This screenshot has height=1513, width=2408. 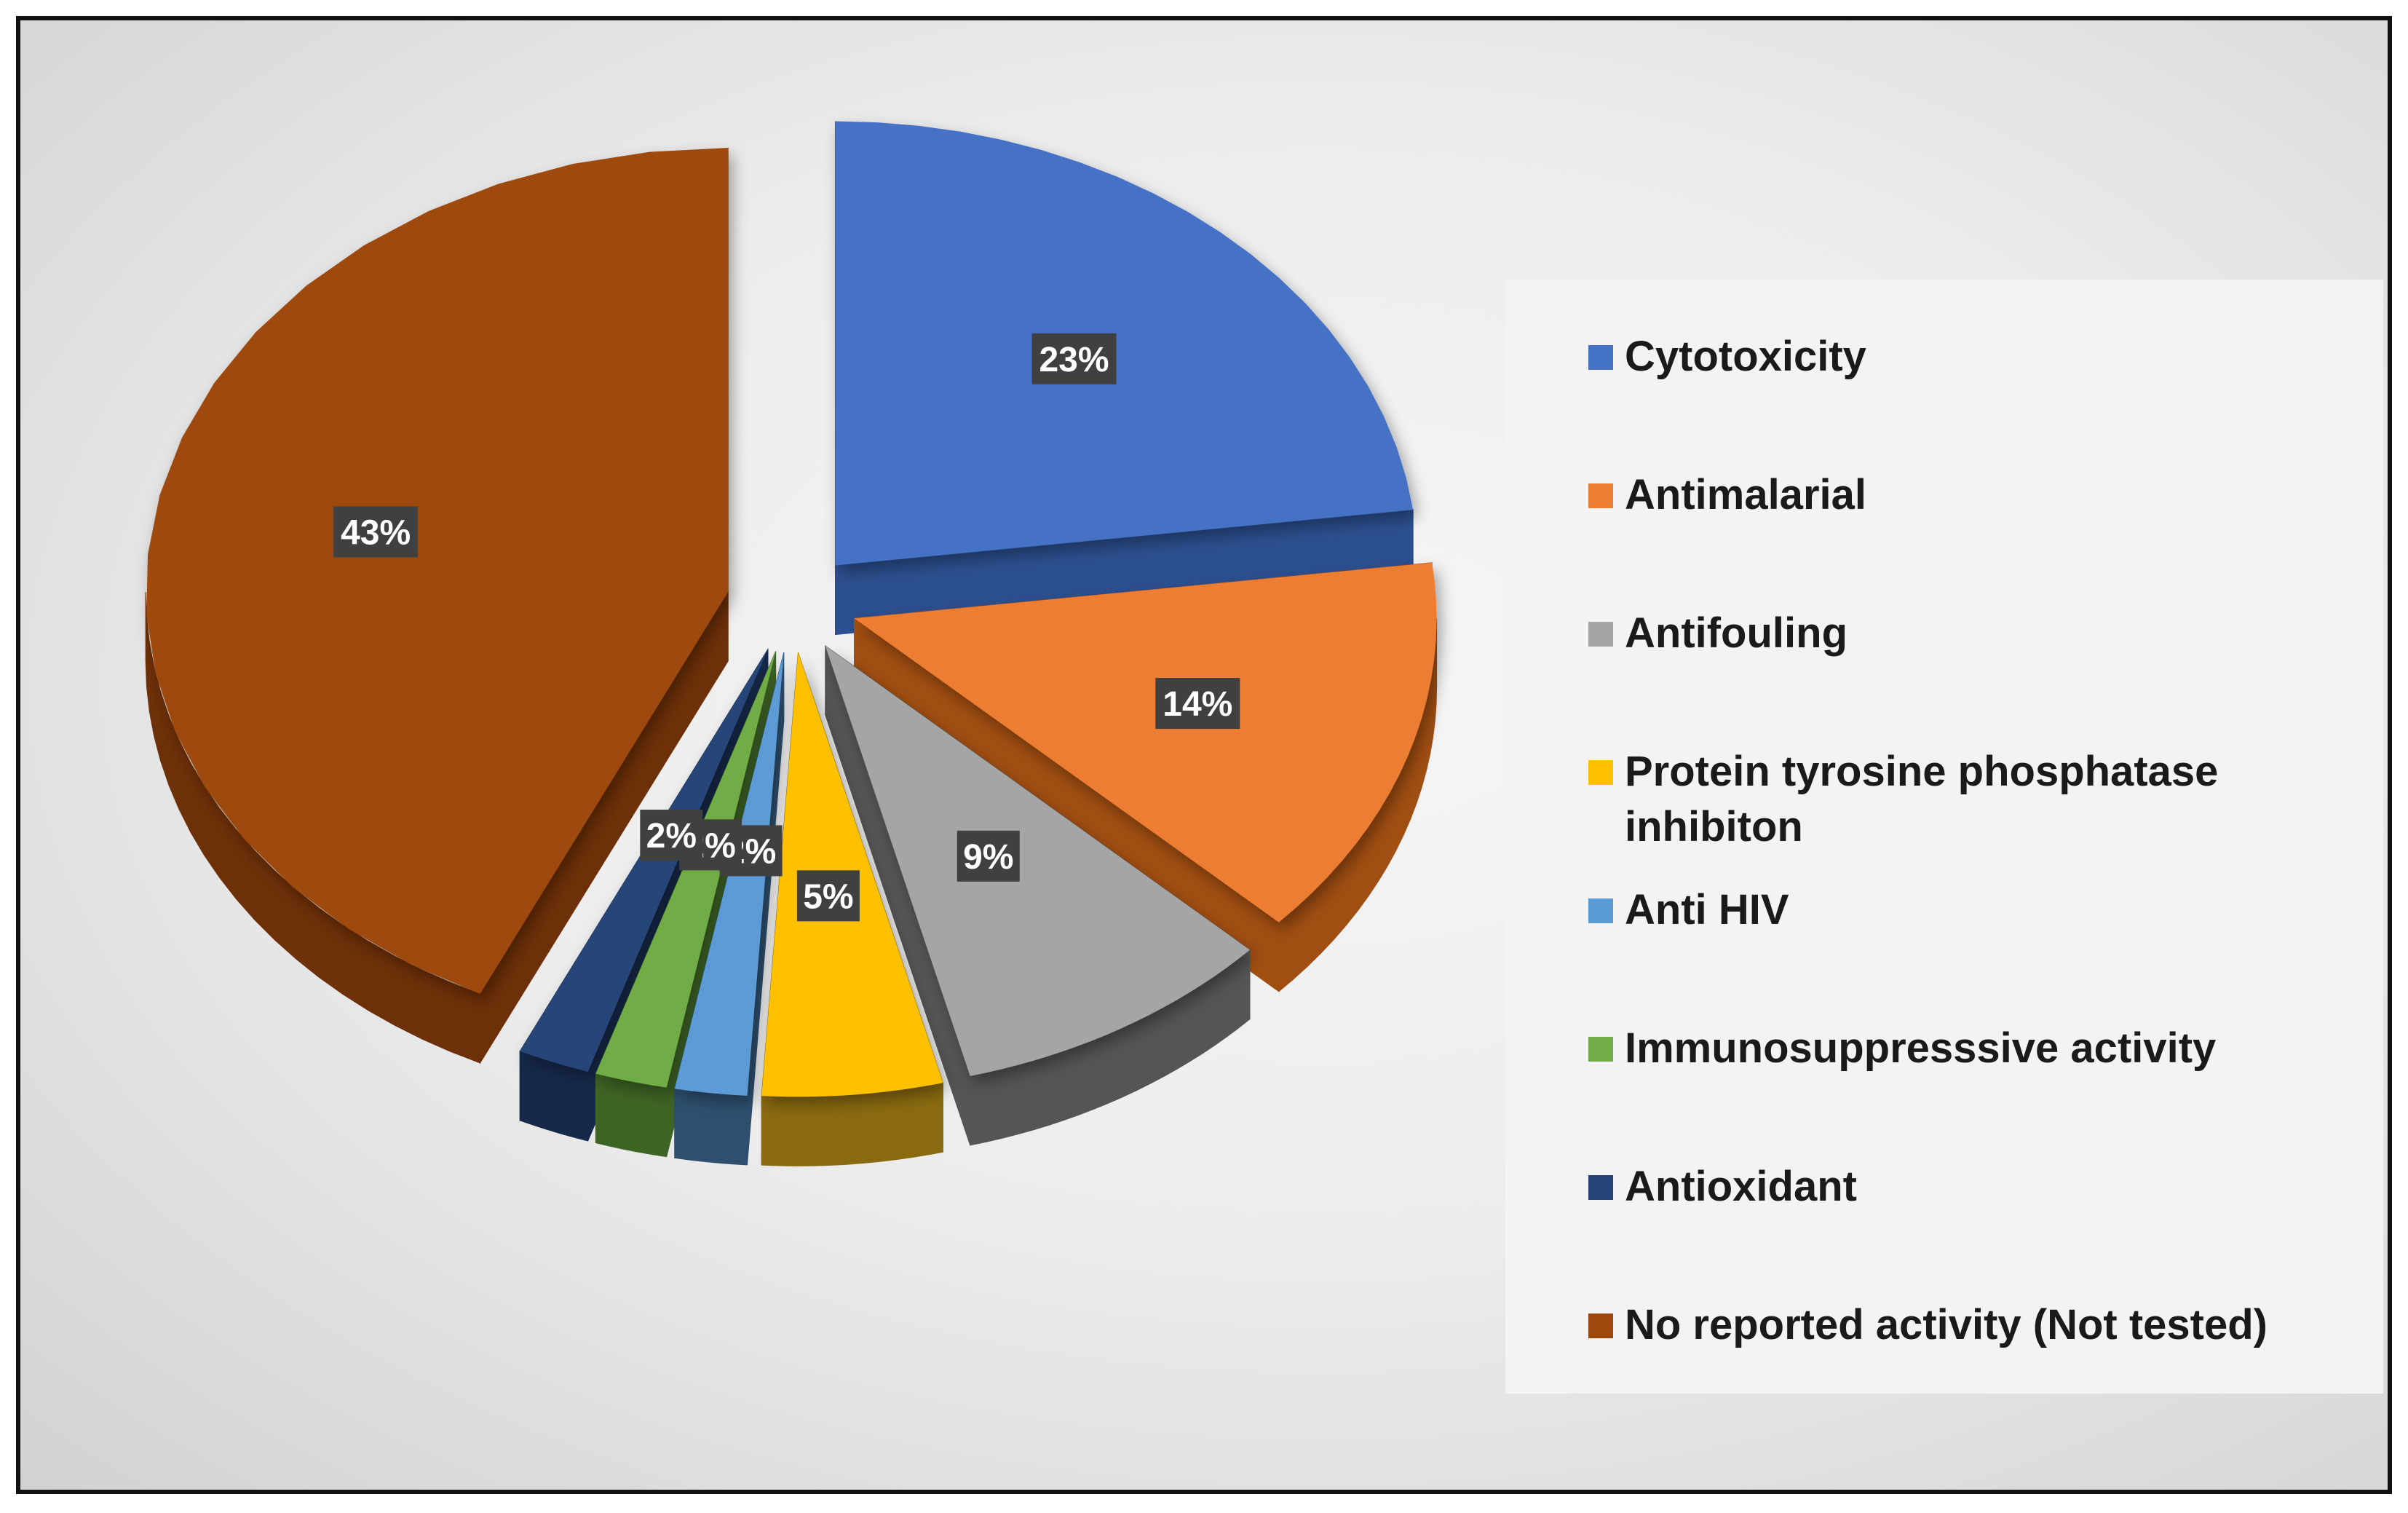 I want to click on data-label: 14%, so click(x=1197, y=704).